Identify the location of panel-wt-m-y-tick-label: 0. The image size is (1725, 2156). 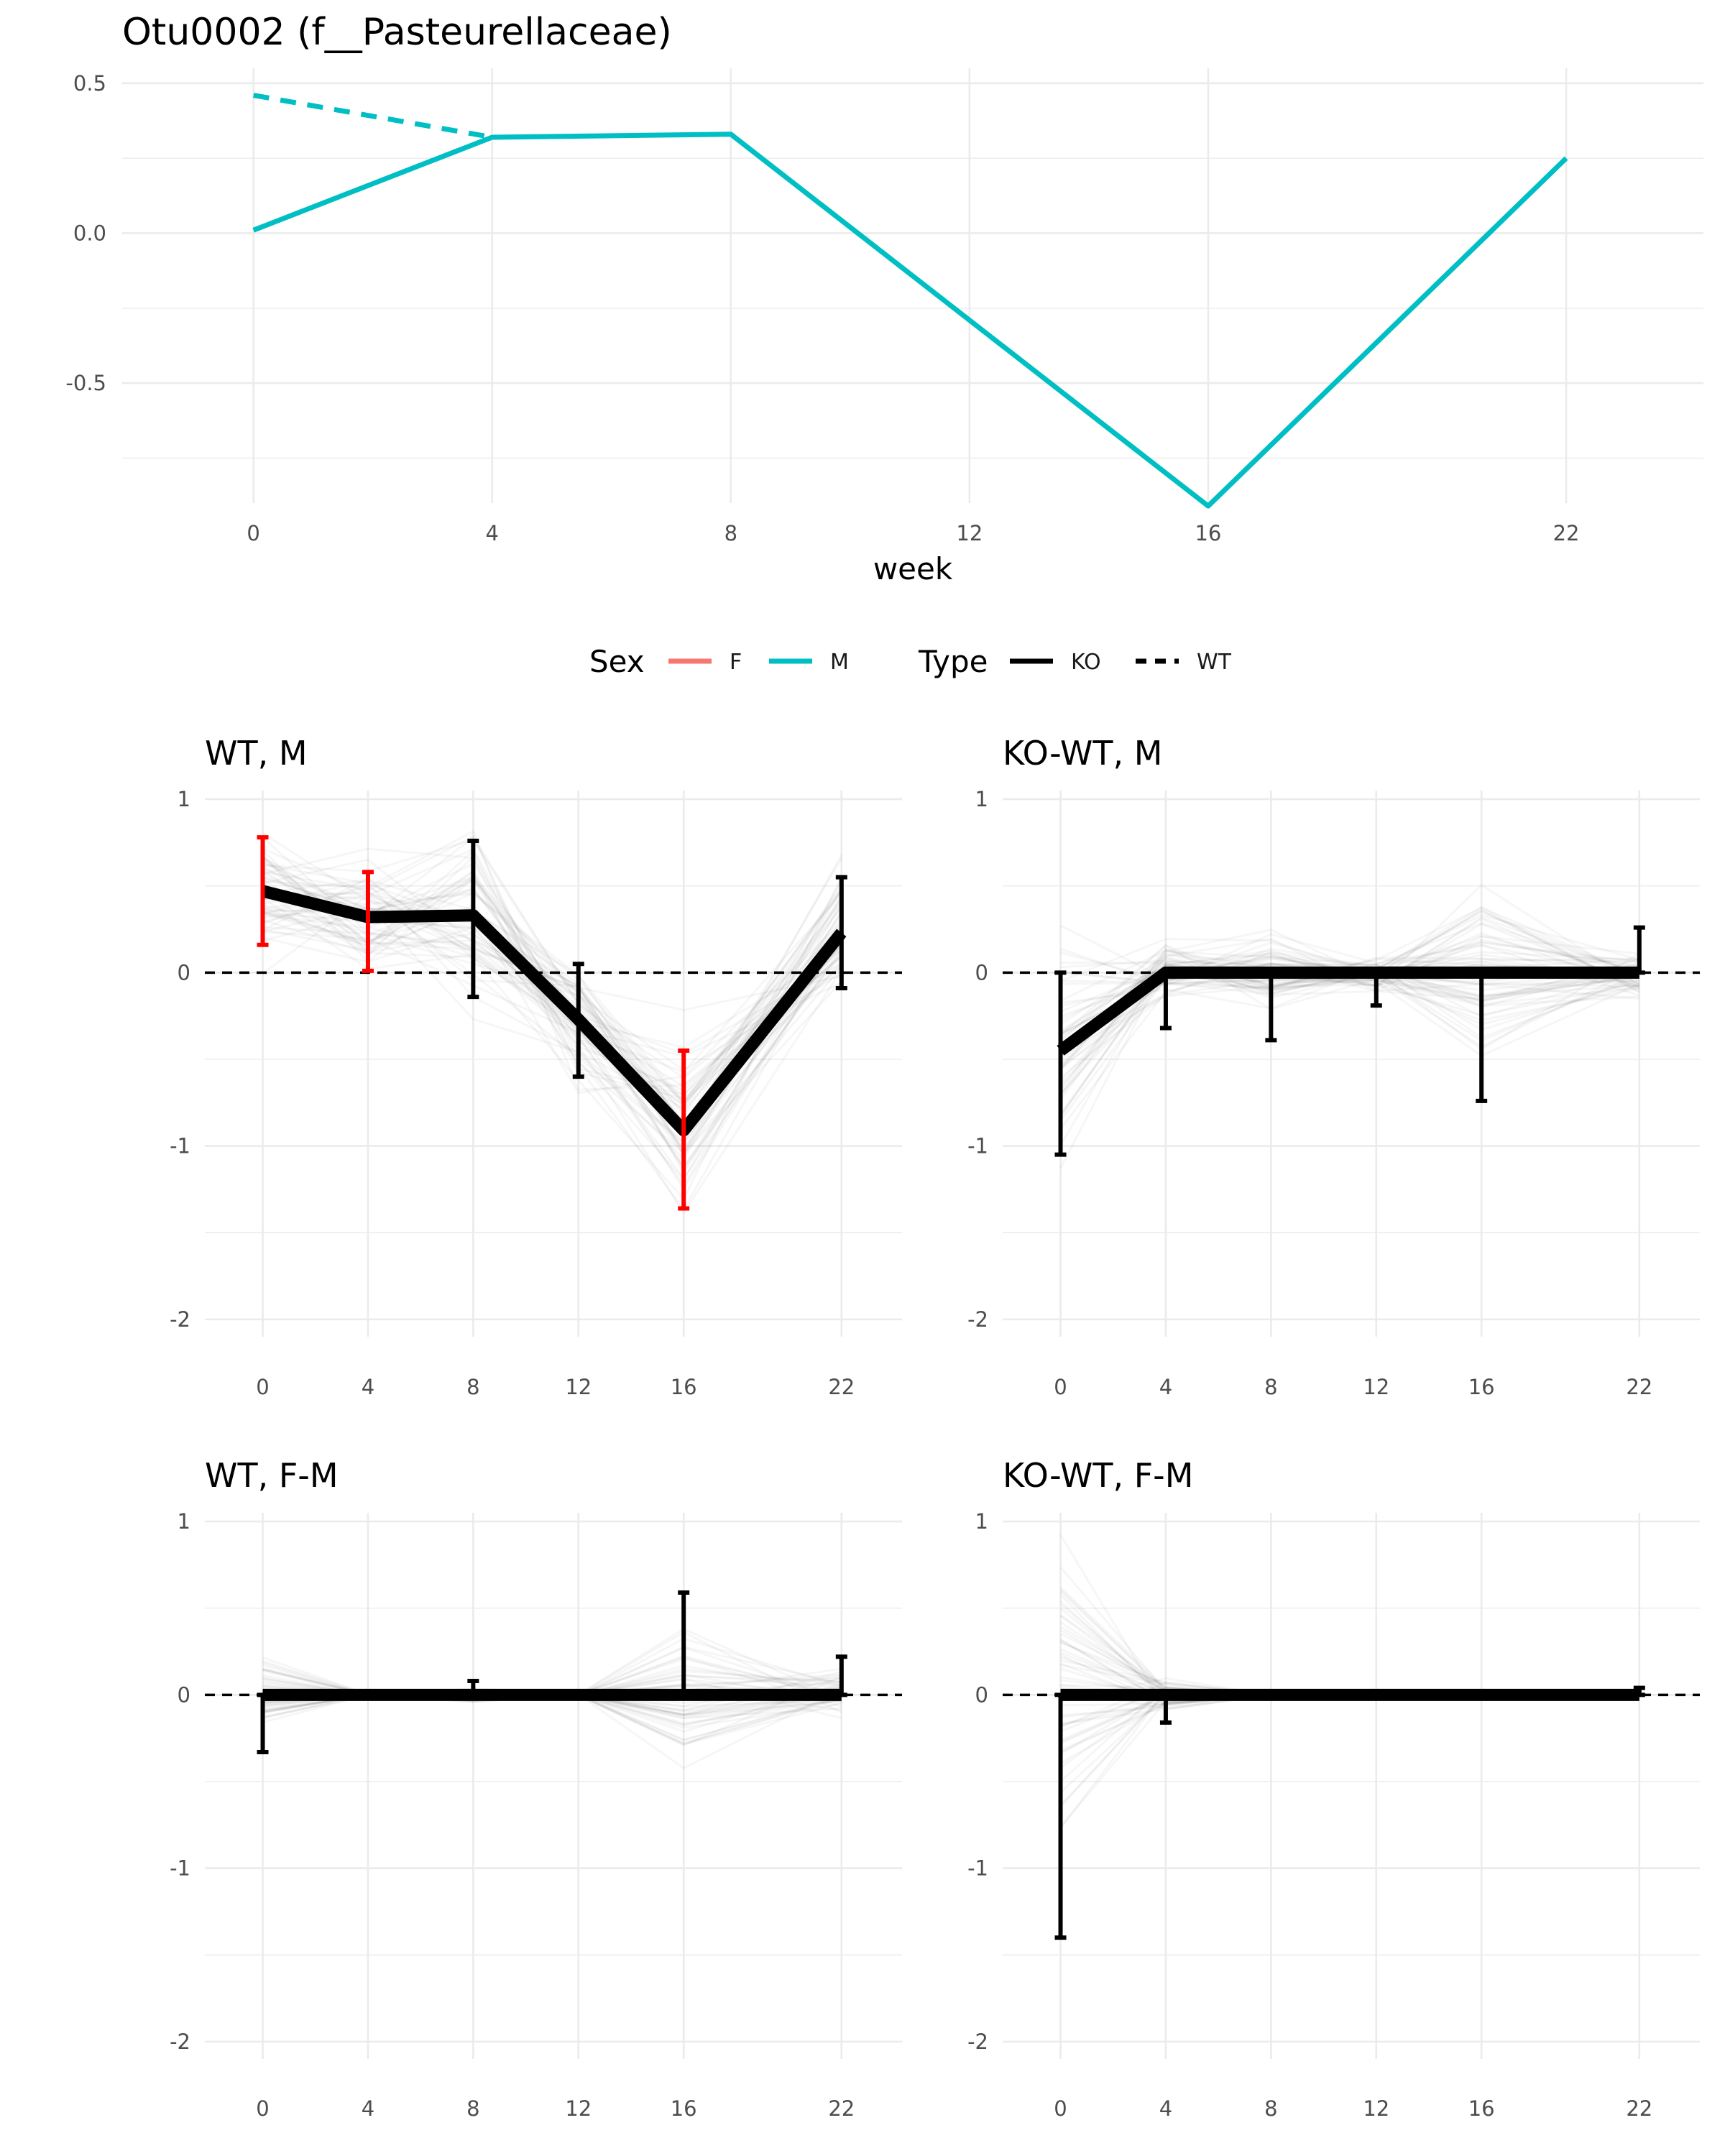
(184, 973).